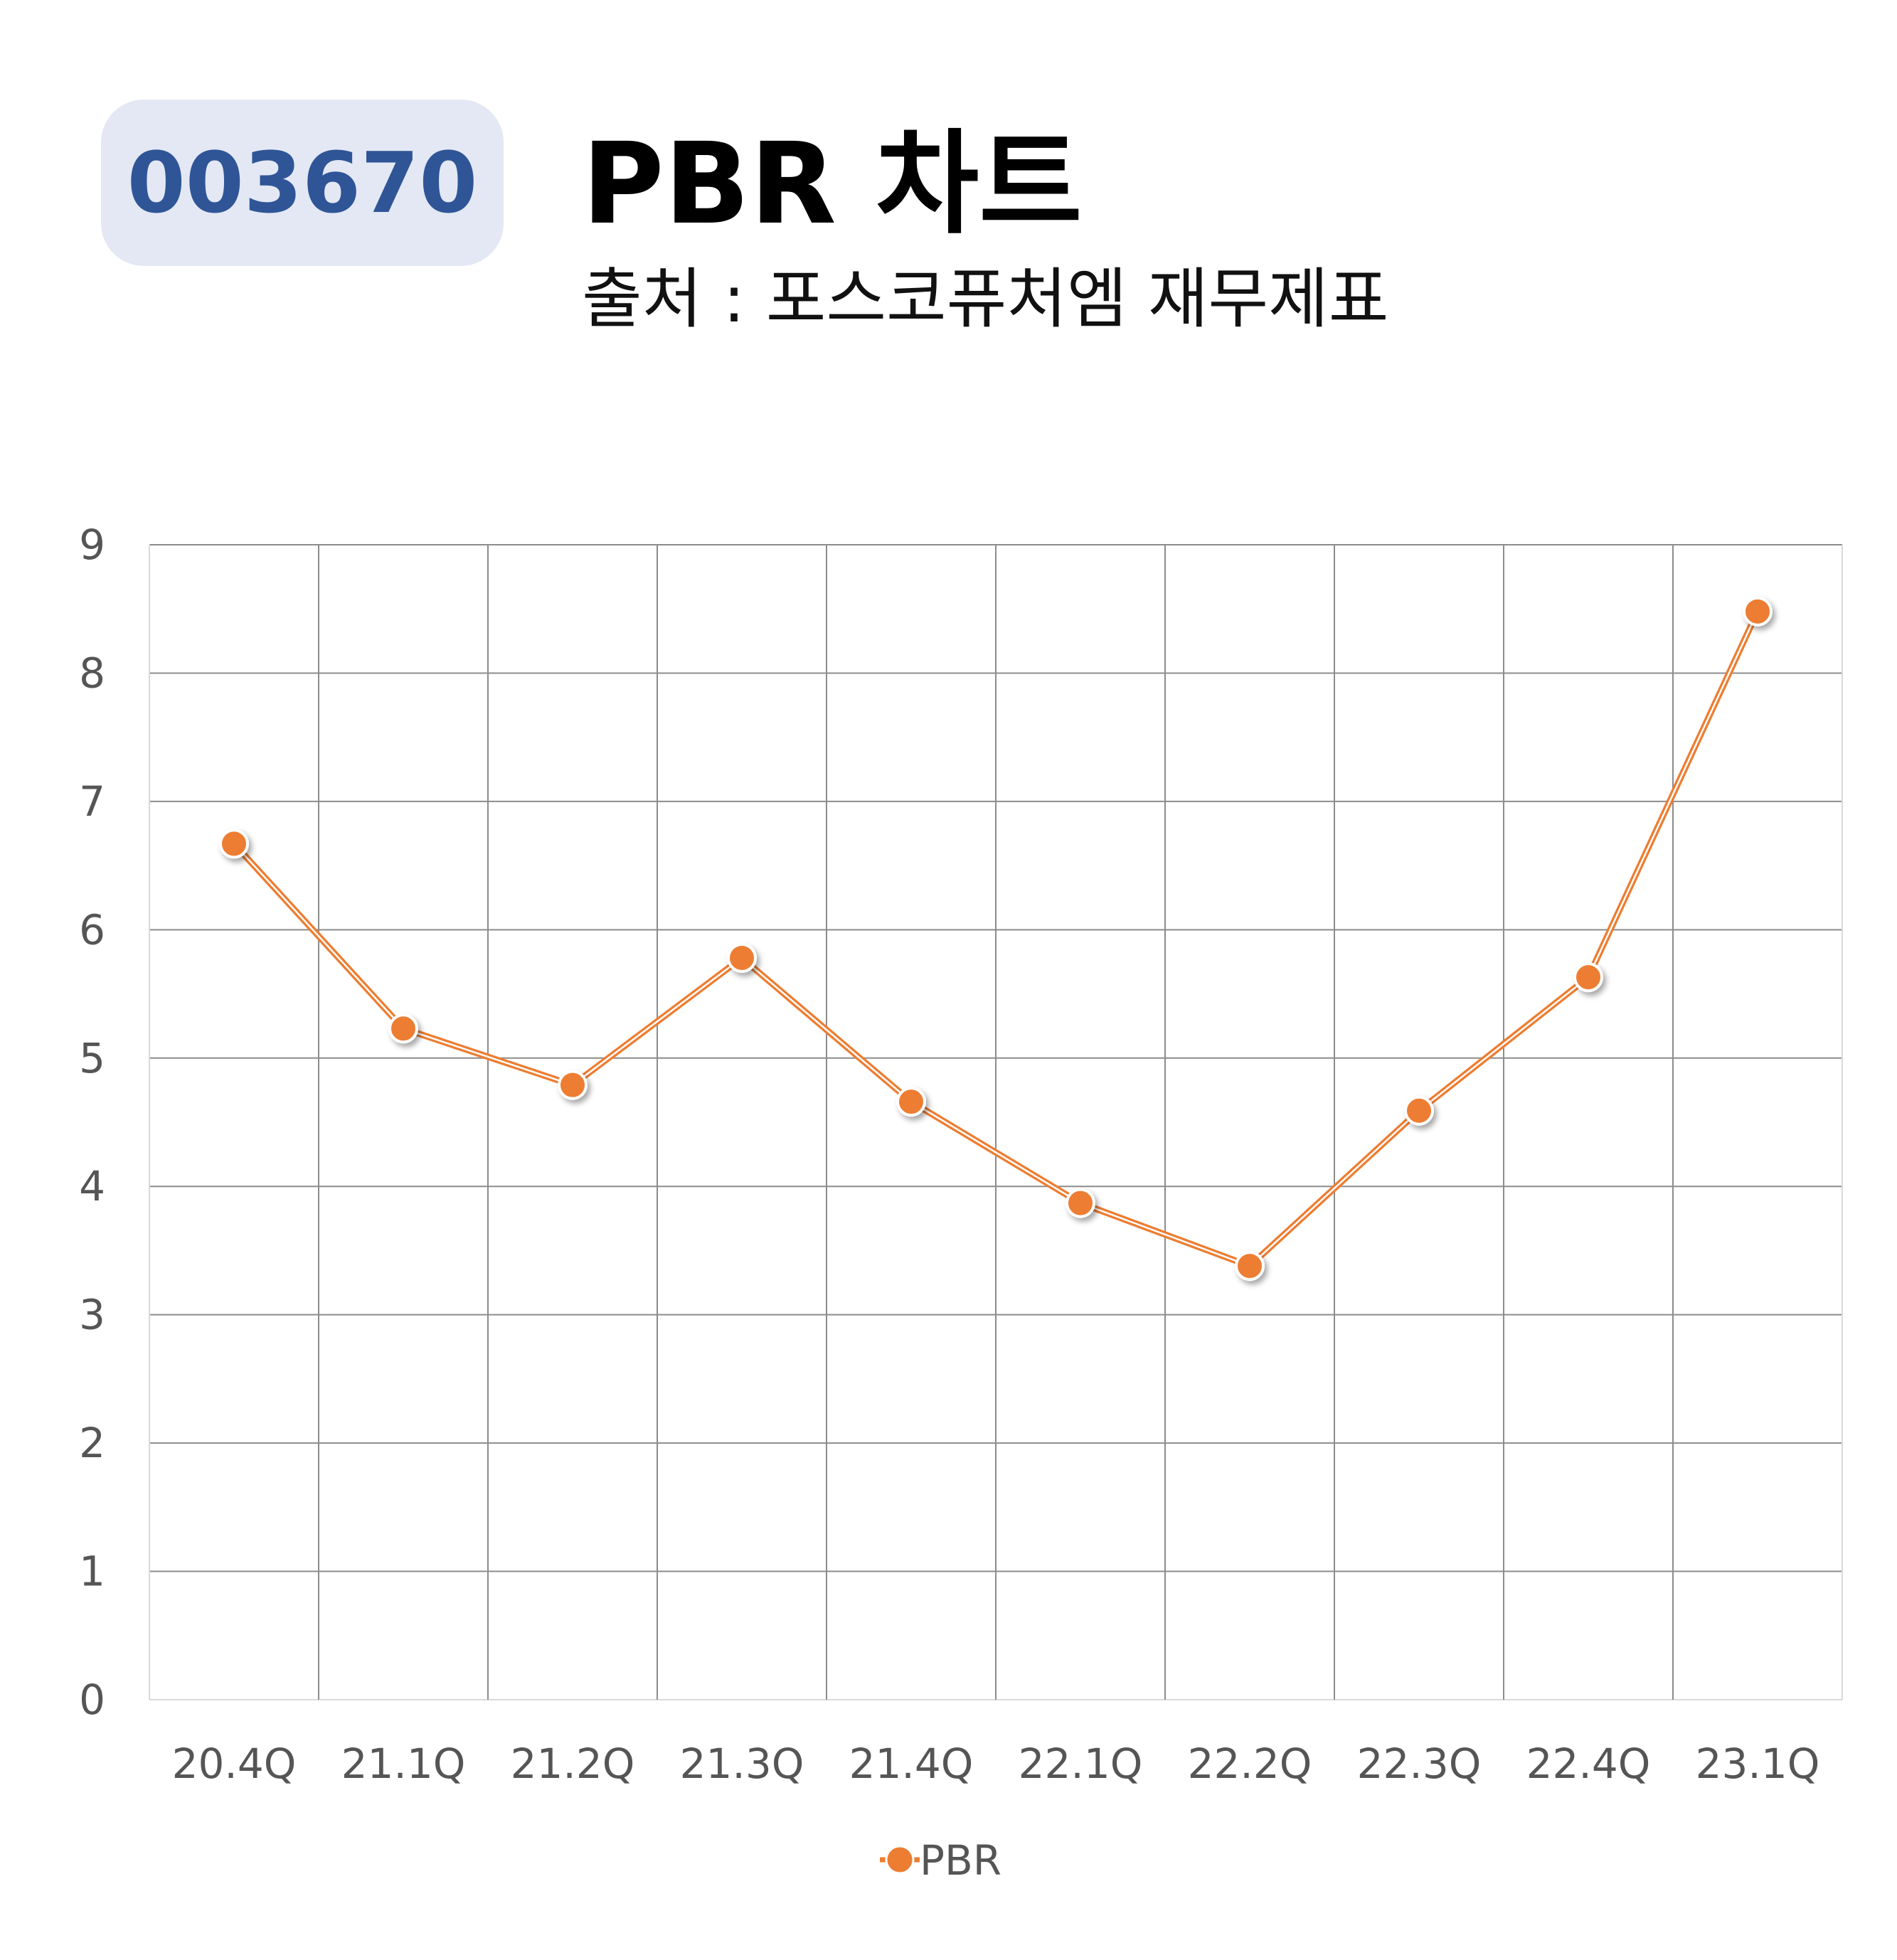 The image size is (1897, 1960). I want to click on y-tick-label: 0, so click(92, 1700).